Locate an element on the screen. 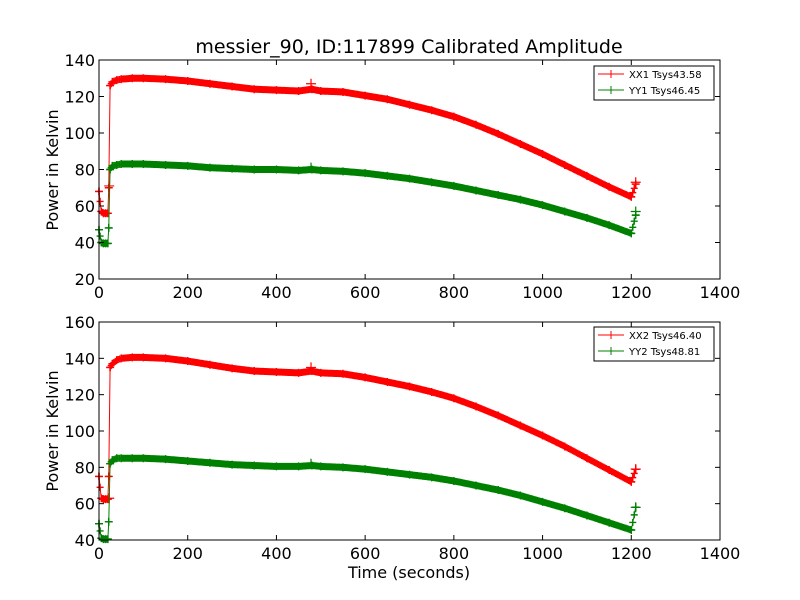  top-y-tick-label: 140 is located at coordinates (79, 60).